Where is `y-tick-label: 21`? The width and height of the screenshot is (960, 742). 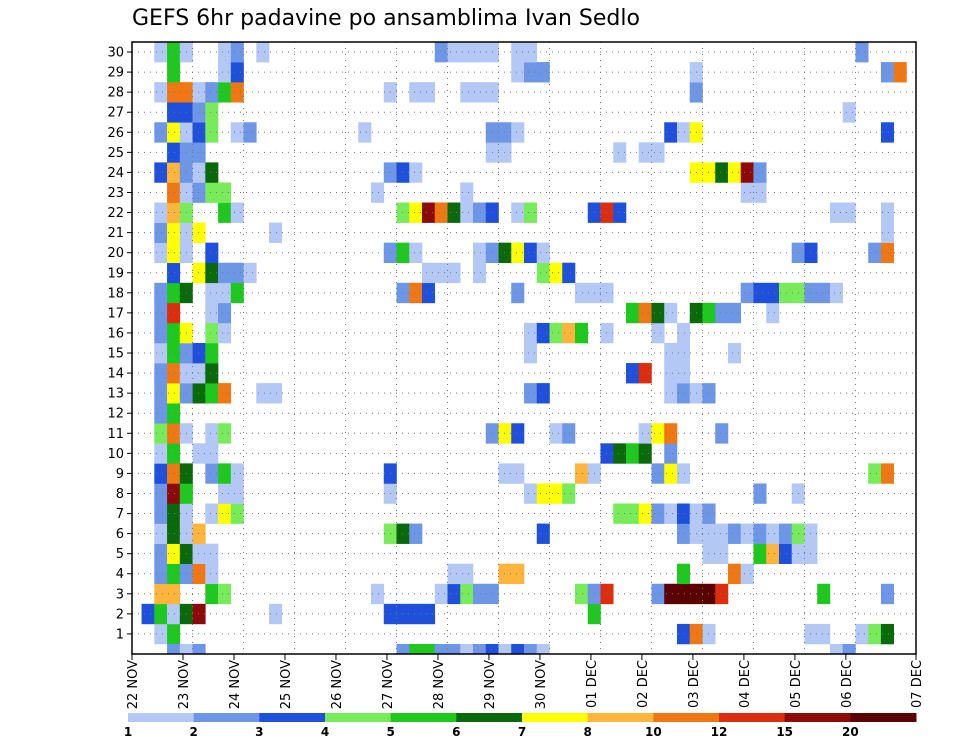
y-tick-label: 21 is located at coordinates (115, 233).